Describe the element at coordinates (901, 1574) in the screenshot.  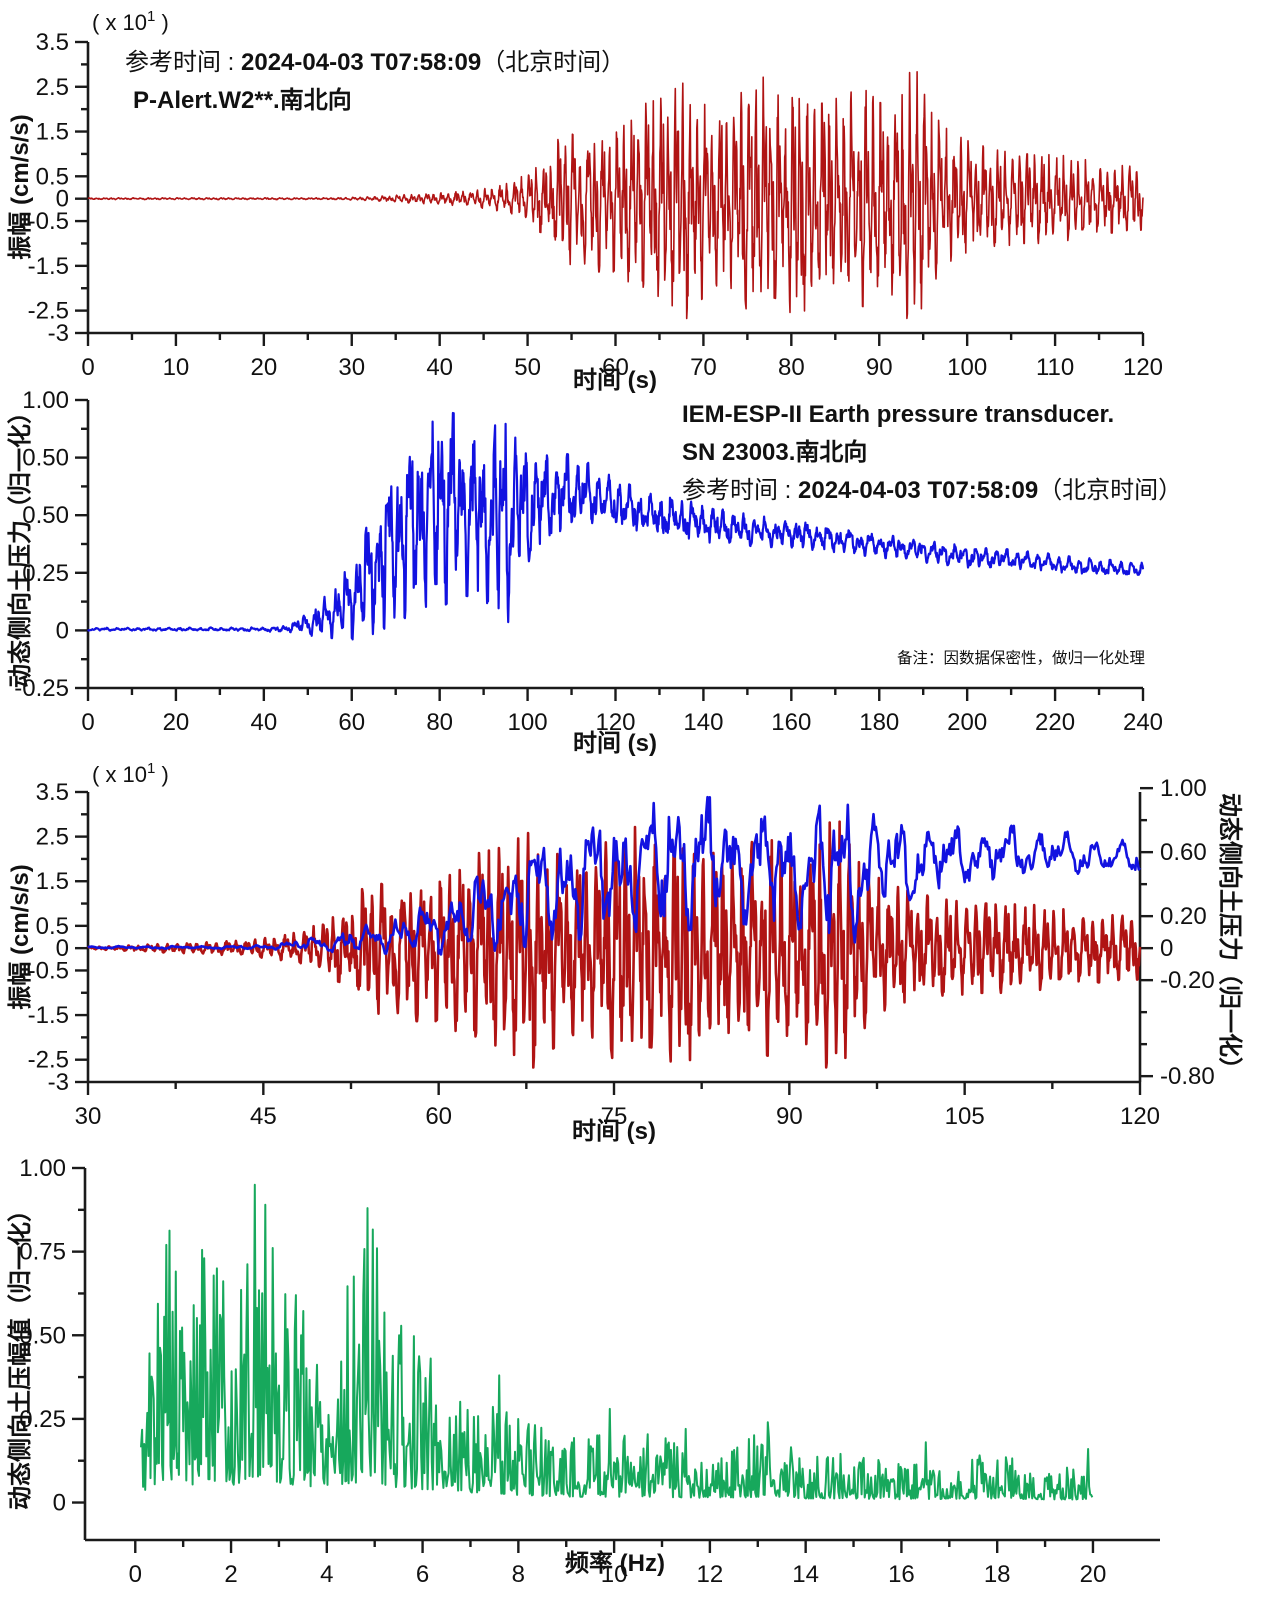
I see `svg-text: 16` at that location.